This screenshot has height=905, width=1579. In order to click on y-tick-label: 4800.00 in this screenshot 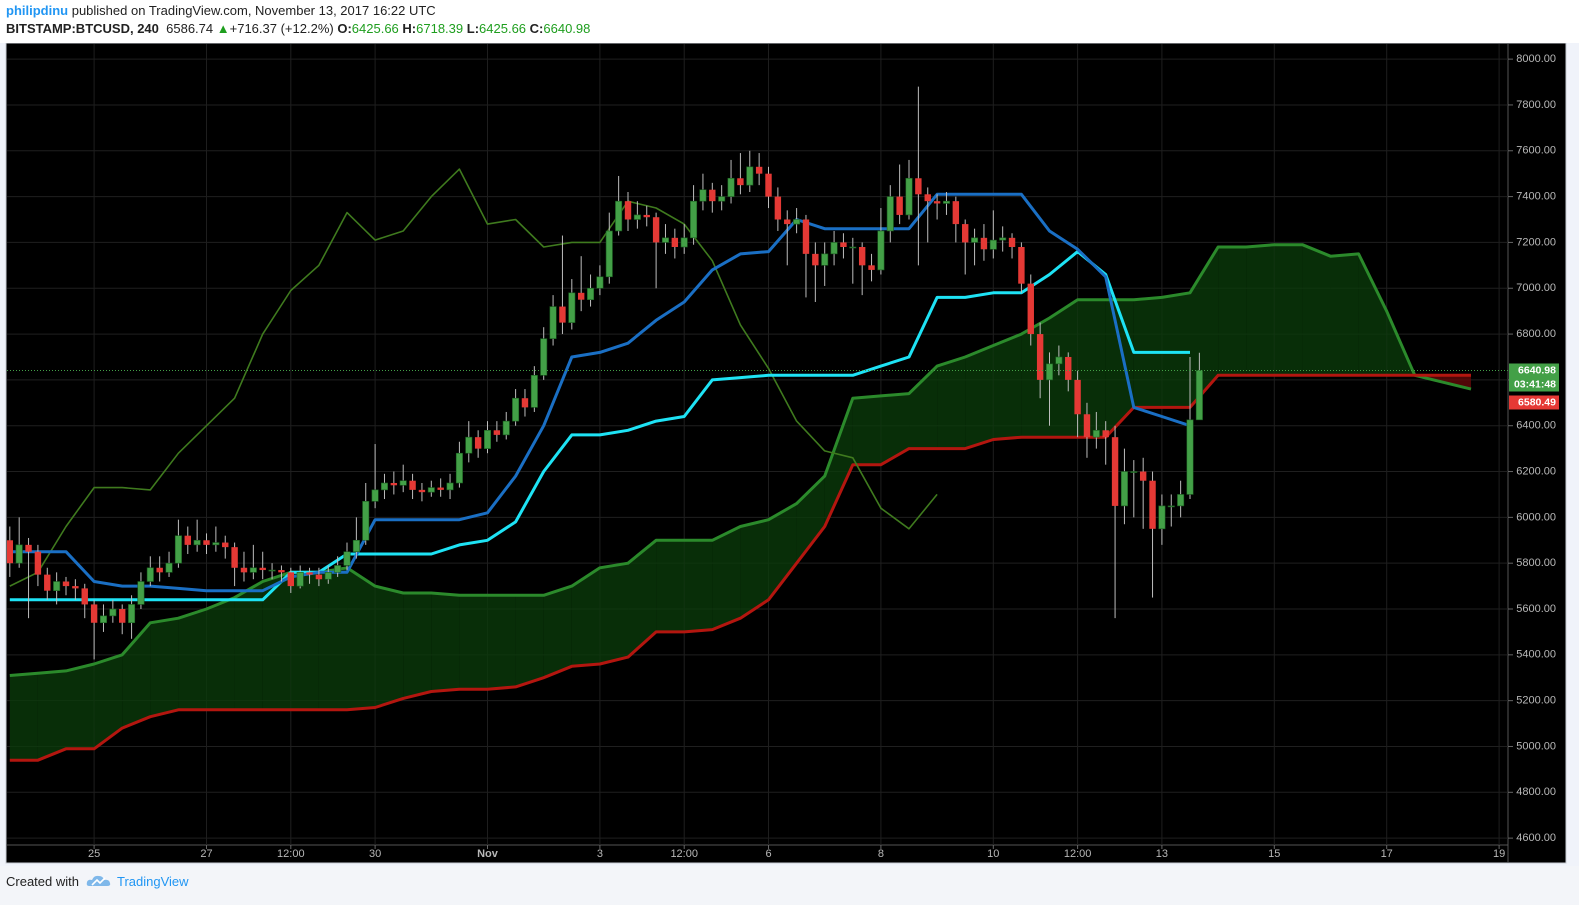, I will do `click(1536, 792)`.